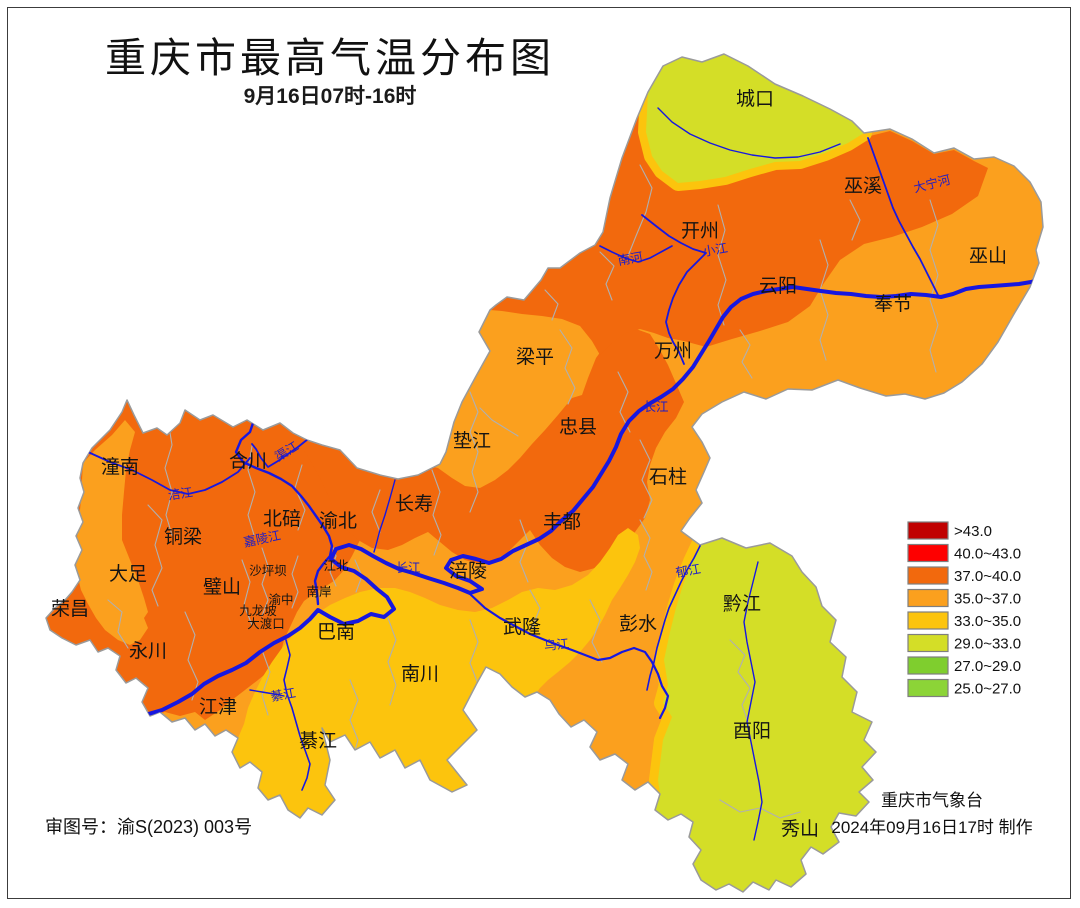 The width and height of the screenshot is (1080, 908). What do you see at coordinates (631, 258) in the screenshot?
I see `river-label-nanhe: 南河` at bounding box center [631, 258].